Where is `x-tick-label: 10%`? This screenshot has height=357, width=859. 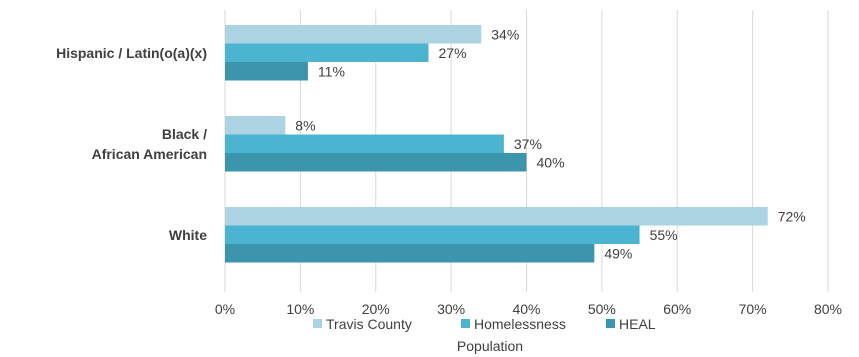
x-tick-label: 10% is located at coordinates (300, 309).